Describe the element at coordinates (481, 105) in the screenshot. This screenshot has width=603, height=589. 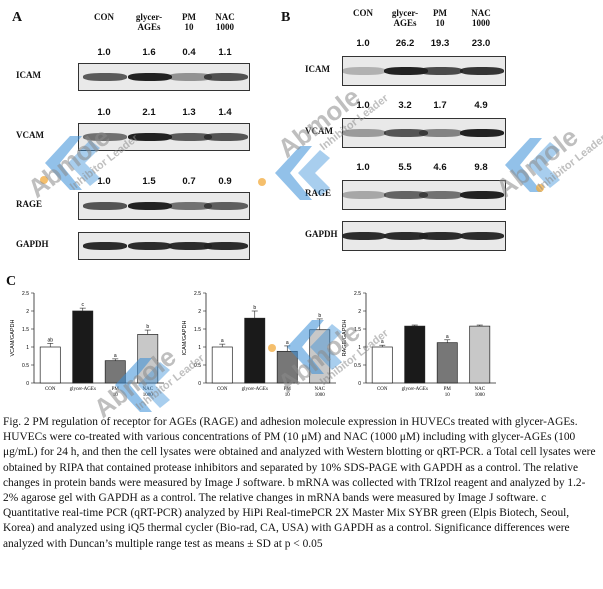
I see `densitometry-value: 4.9` at that location.